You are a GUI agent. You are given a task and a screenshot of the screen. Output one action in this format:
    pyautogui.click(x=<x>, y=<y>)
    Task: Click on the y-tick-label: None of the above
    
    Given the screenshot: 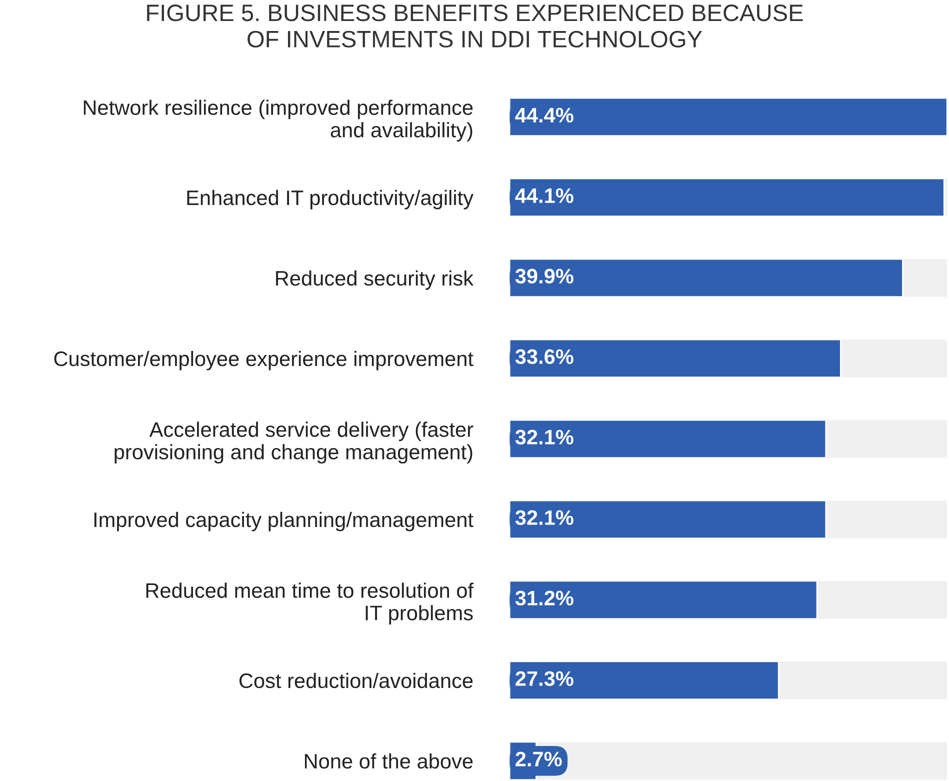 What is the action you would take?
    pyautogui.click(x=388, y=761)
    